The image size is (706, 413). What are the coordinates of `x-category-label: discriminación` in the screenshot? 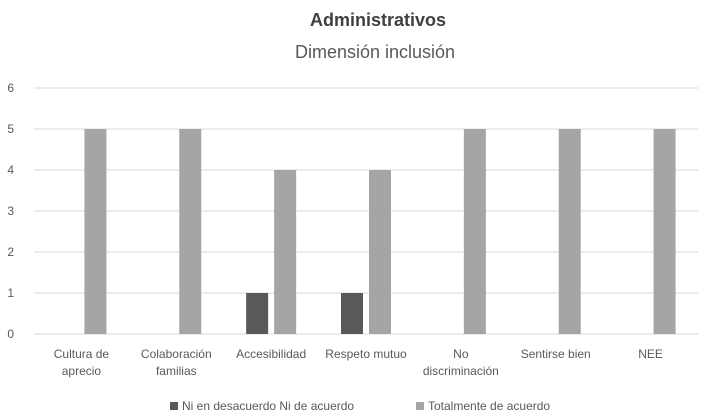 It's located at (461, 371).